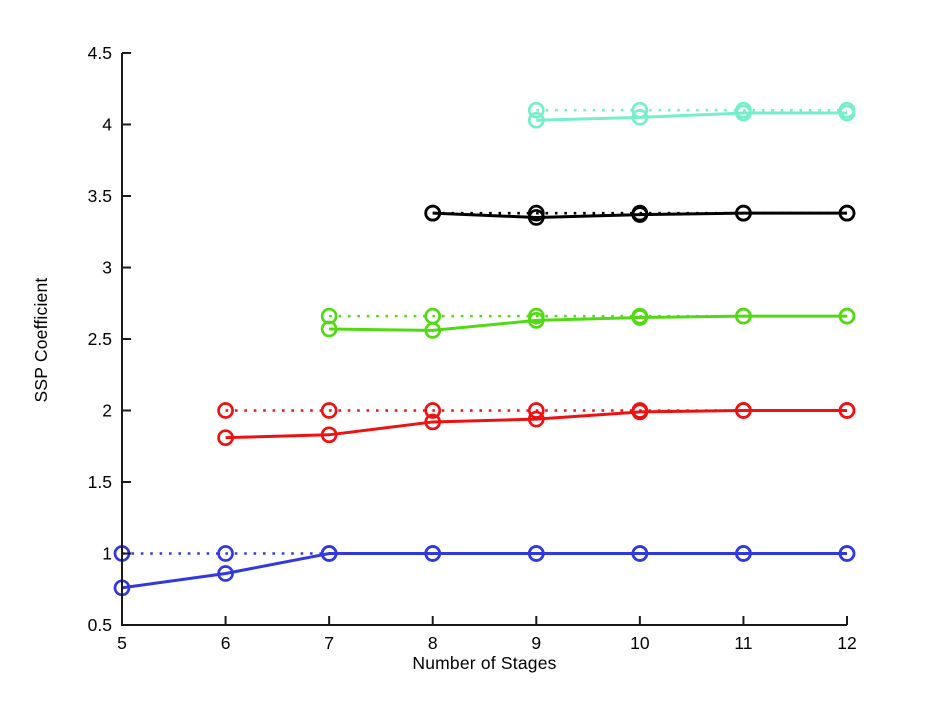 The width and height of the screenshot is (938, 704). I want to click on y-tick-label: 4, so click(107, 125).